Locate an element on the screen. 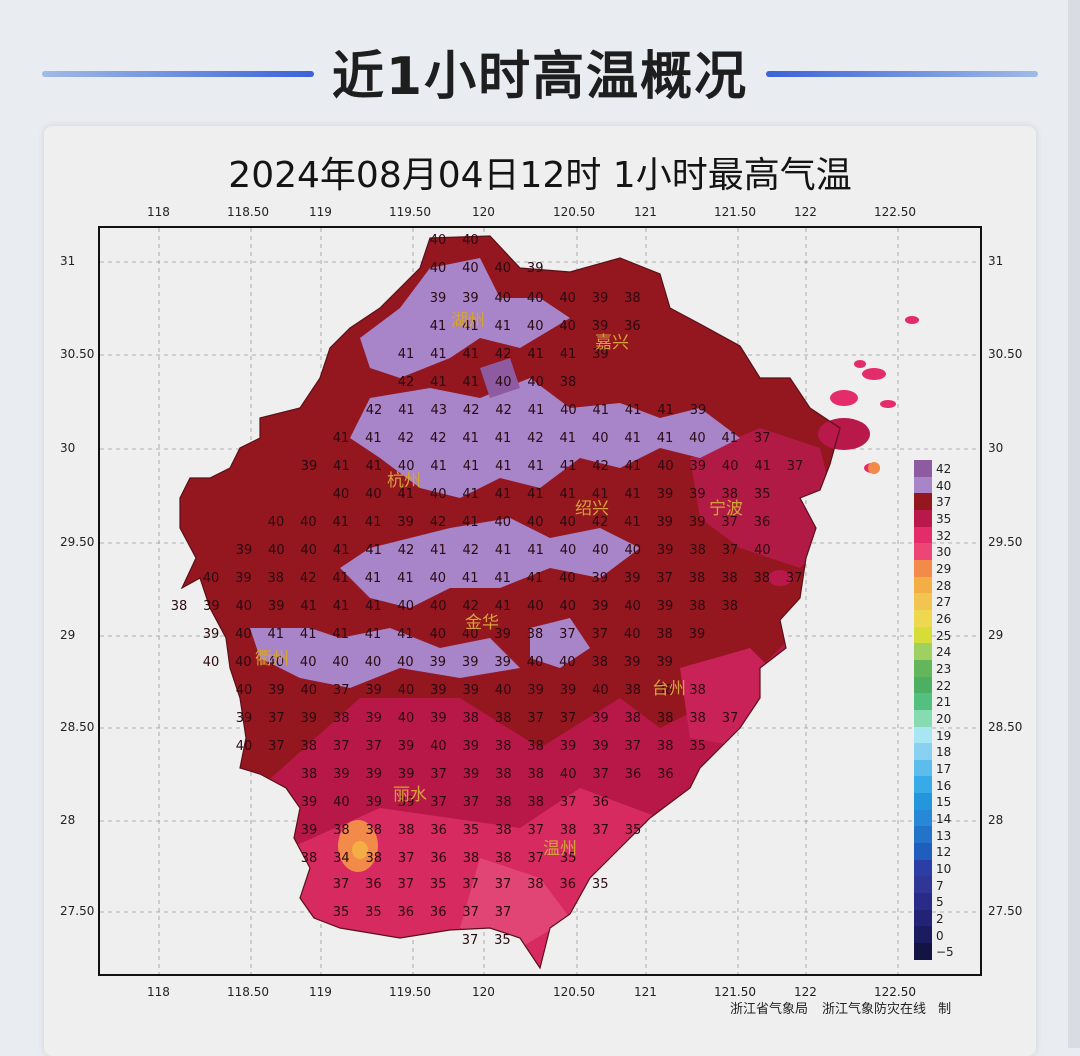  page-title: 近1小时高温概况 is located at coordinates (540, 77).